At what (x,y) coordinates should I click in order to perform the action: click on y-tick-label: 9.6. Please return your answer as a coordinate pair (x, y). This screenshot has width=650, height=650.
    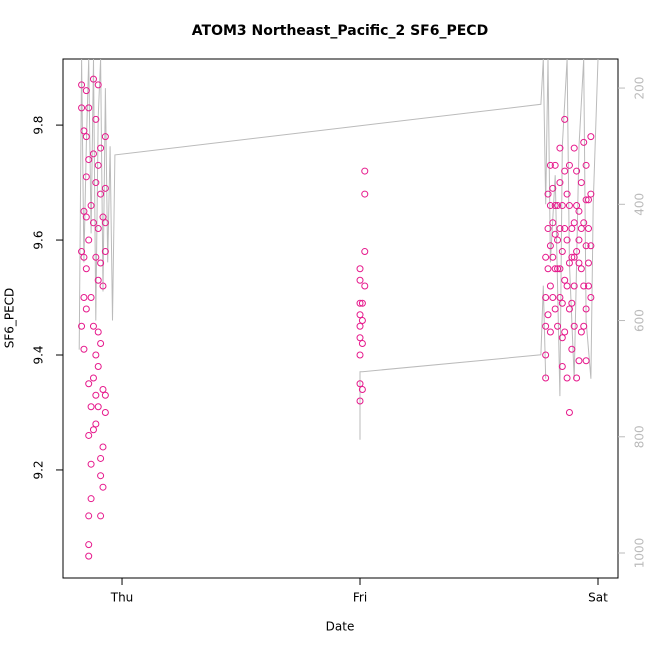
    Looking at the image, I should click on (39, 239).